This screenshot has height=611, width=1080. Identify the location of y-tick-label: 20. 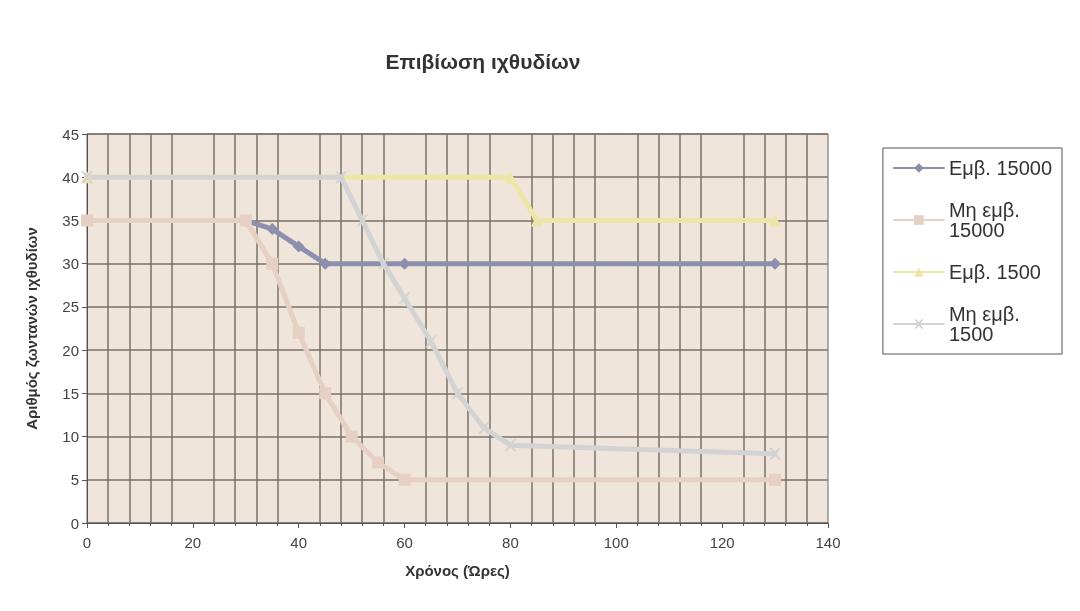
(70, 350).